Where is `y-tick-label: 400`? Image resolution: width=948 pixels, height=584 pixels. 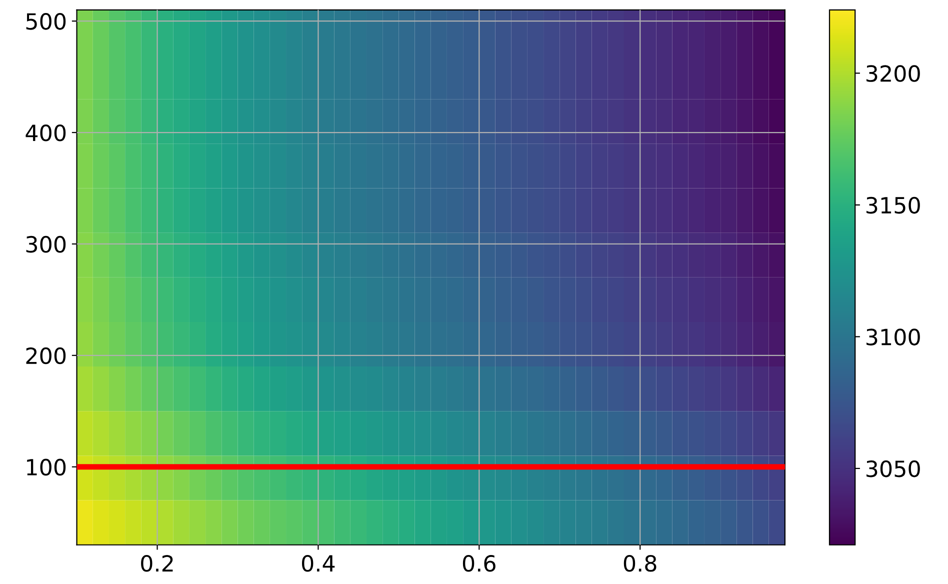 y-tick-label: 400 is located at coordinates (46, 133).